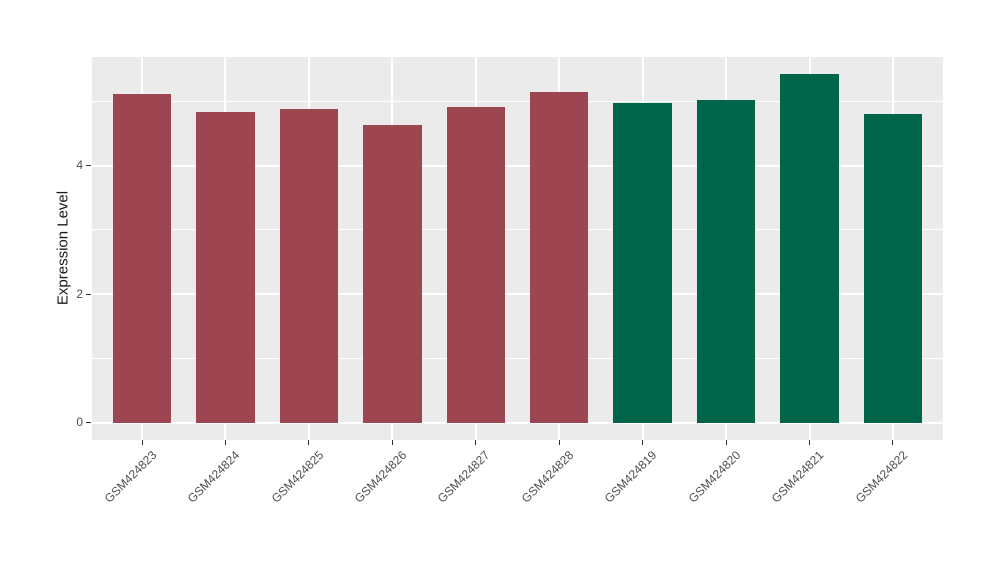  What do you see at coordinates (380, 477) in the screenshot?
I see `x-tick-label: GSM424826` at bounding box center [380, 477].